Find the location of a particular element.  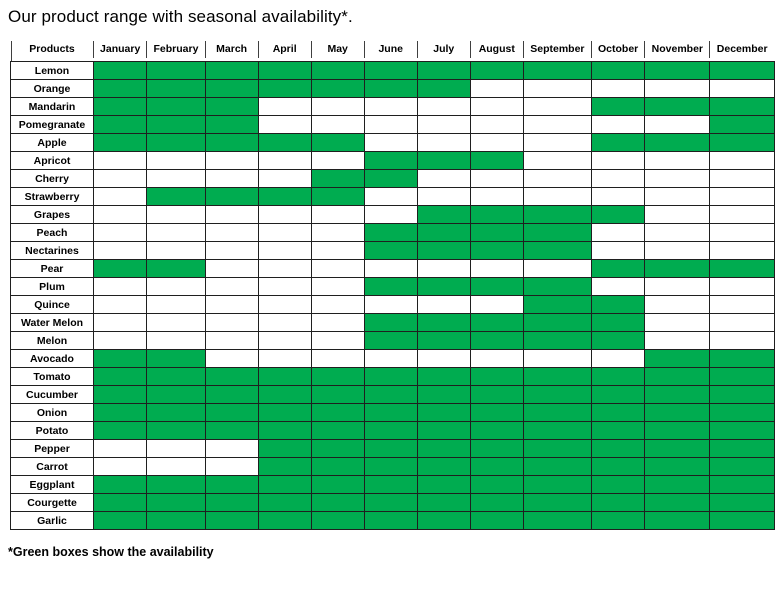

product-name-cell: Orange is located at coordinates (52, 88).